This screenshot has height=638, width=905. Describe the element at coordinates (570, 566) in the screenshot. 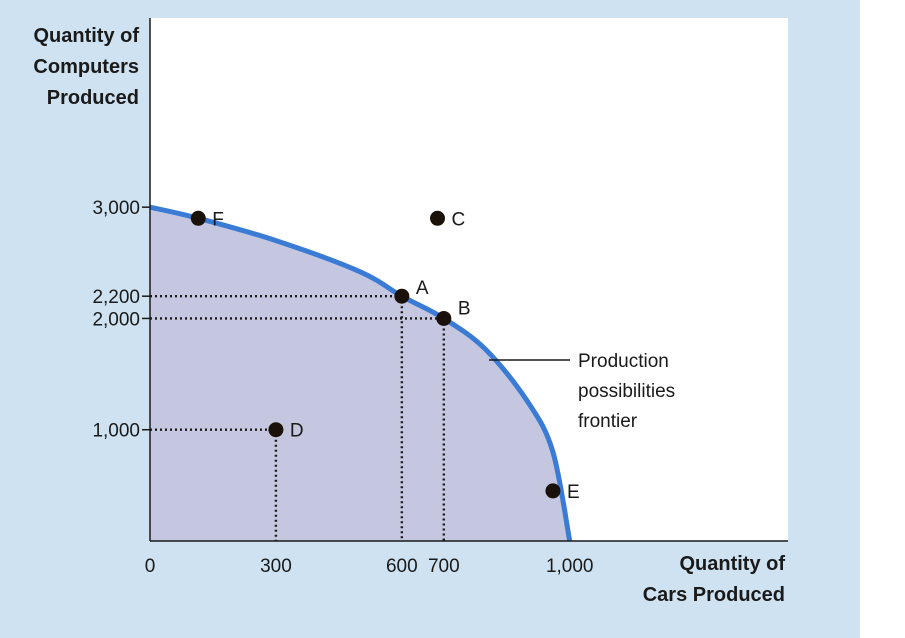

I see `x-tick-label: 1,000` at that location.